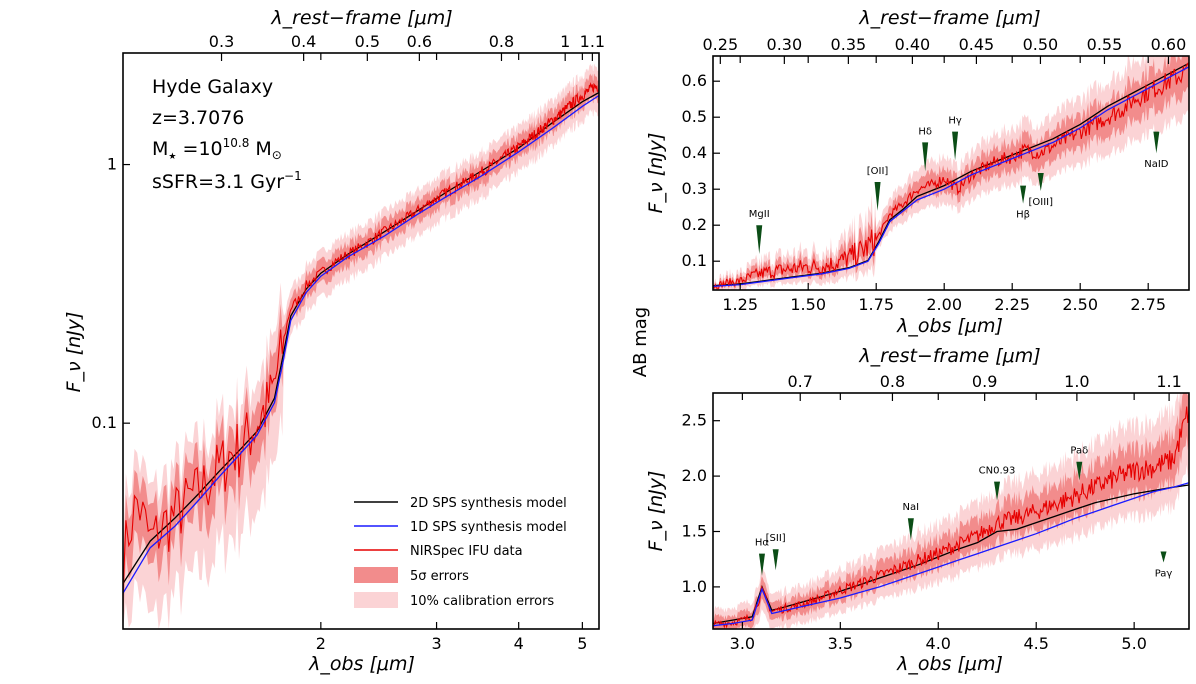 This screenshot has height=684, width=1196. I want to click on mass-mid: =10, so click(199, 149).